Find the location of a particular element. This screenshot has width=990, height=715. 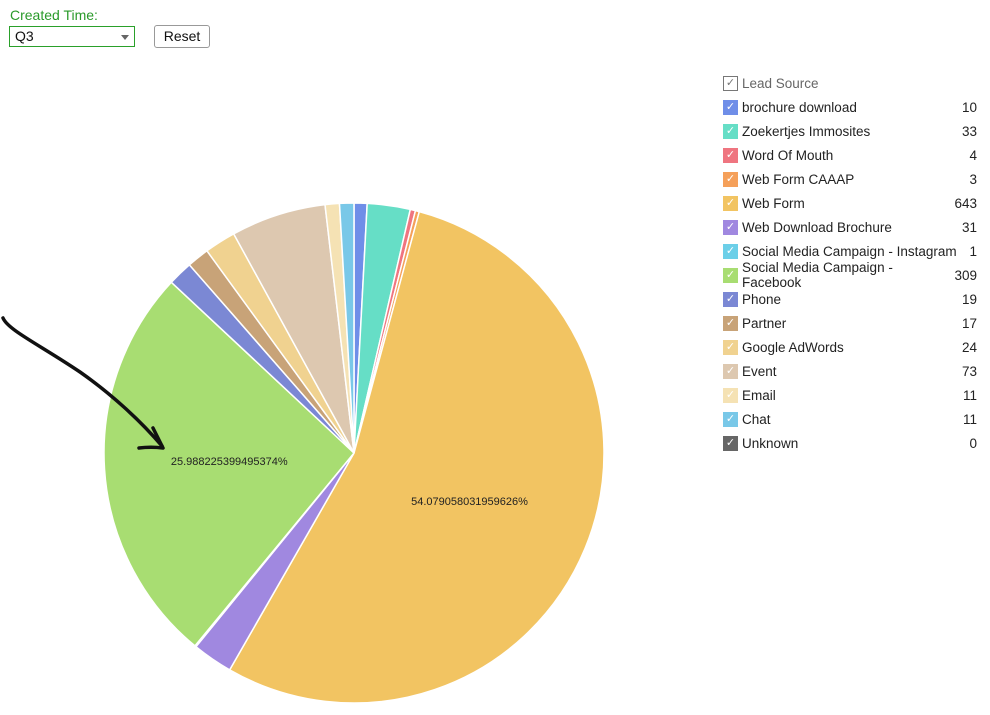

legend-value: 643 is located at coordinates (965, 203).